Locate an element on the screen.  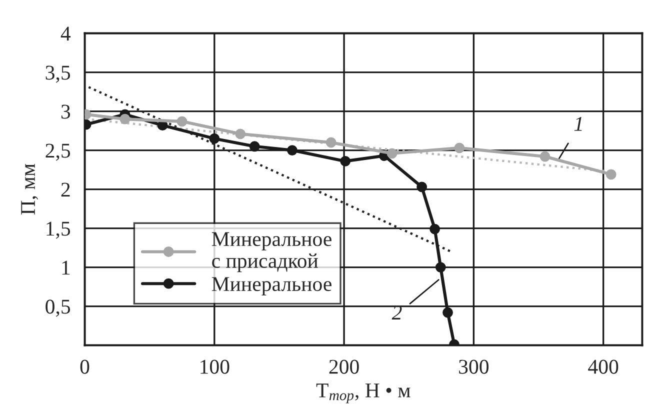
annotation: 2 is located at coordinates (397, 313).